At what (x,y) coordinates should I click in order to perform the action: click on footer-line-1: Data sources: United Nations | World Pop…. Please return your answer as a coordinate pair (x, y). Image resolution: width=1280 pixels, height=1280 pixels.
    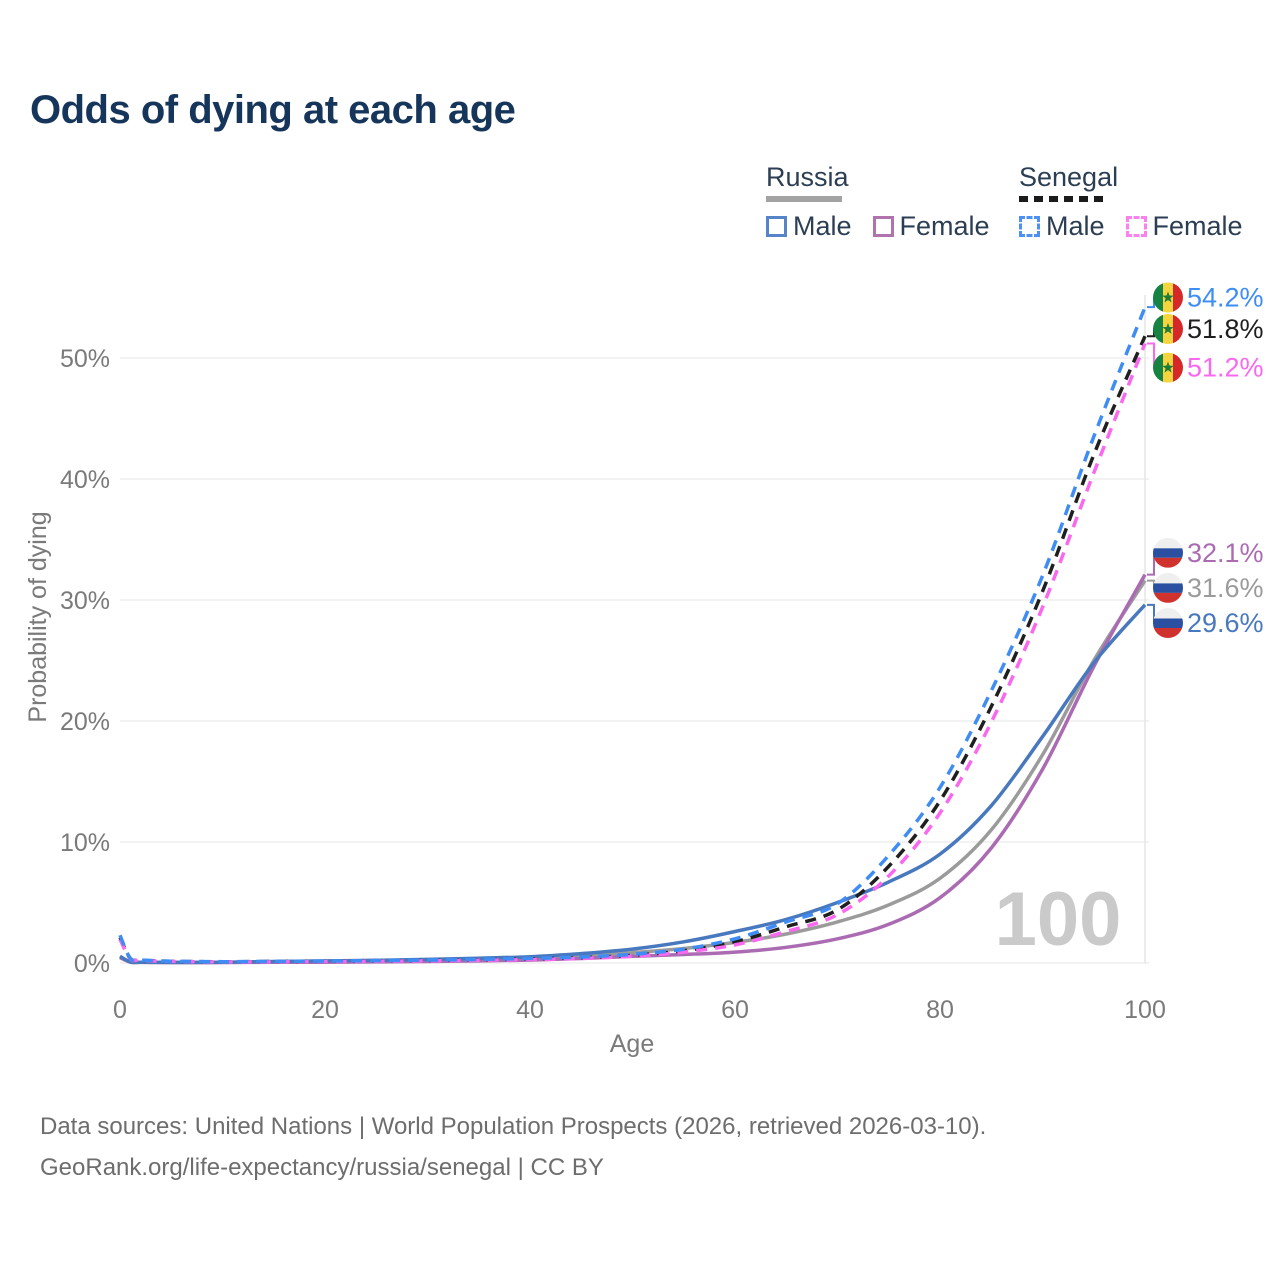
    Looking at the image, I should click on (513, 1126).